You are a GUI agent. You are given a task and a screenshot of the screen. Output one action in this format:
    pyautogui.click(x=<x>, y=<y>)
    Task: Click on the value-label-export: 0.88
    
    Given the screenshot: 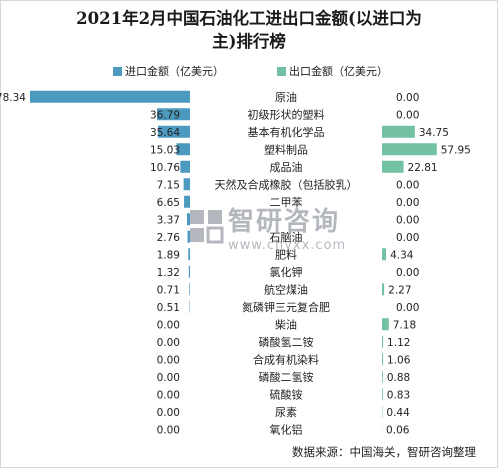 What is the action you would take?
    pyautogui.click(x=398, y=378)
    